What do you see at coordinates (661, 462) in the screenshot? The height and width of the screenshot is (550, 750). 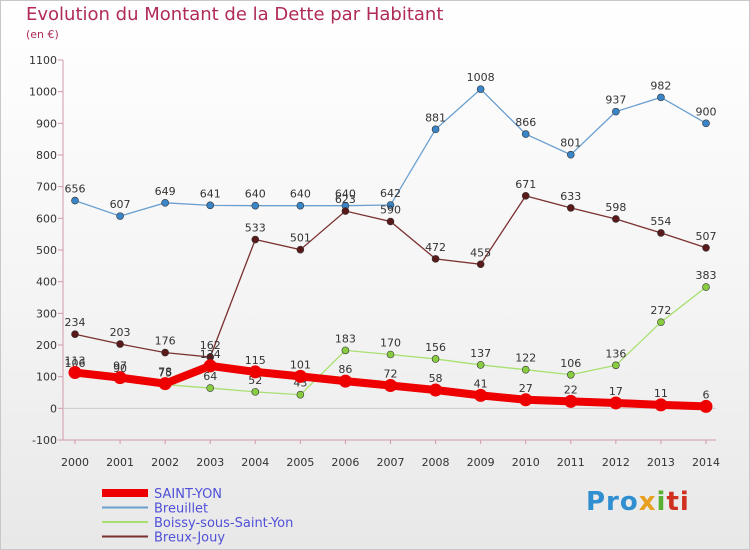 I see `x-tick-label: 2013` at bounding box center [661, 462].